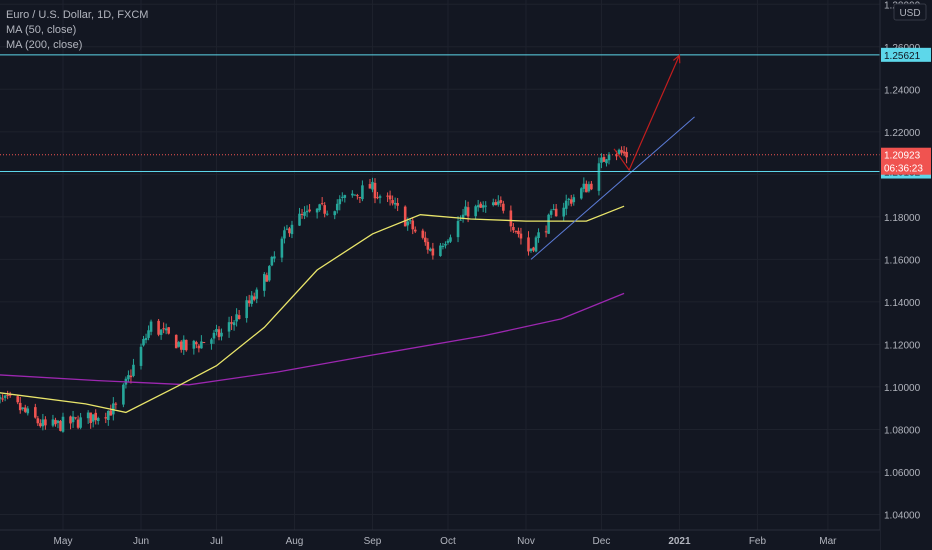 This screenshot has height=550, width=932. Describe the element at coordinates (41, 30) in the screenshot. I see `ma50-legend: MA (50, close)` at that location.